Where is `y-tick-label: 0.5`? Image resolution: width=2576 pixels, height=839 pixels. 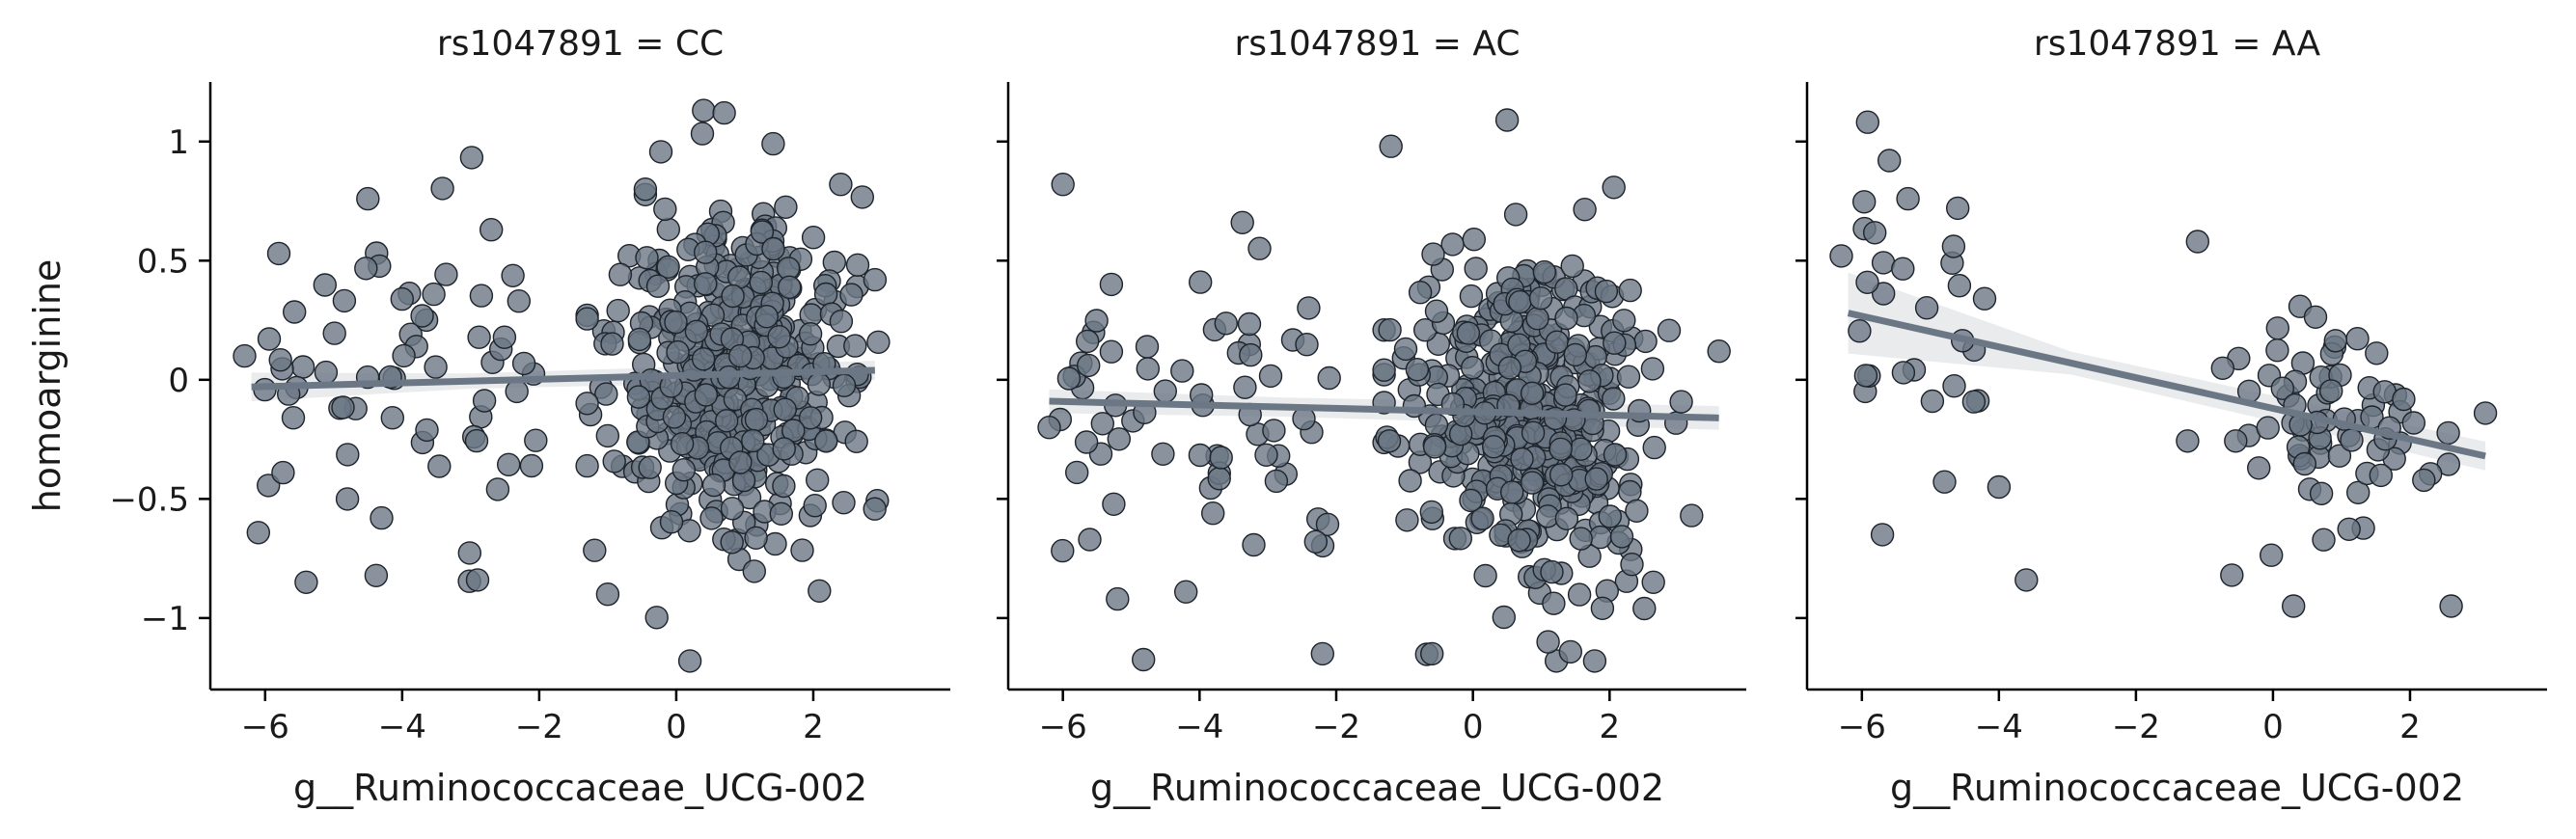
y-tick-label: 0.5 is located at coordinates (163, 261).